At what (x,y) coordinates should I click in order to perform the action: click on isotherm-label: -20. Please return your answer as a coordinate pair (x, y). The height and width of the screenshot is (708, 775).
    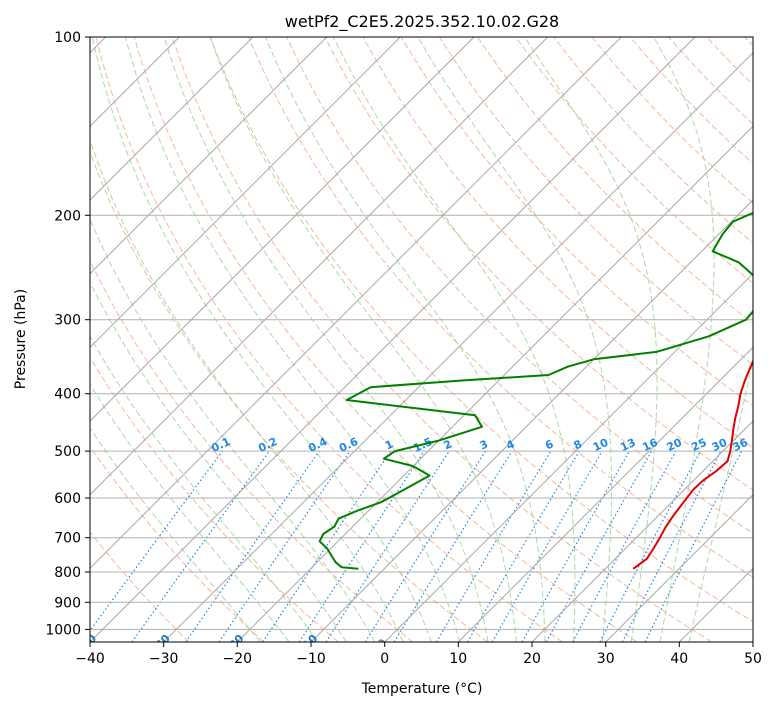
    Looking at the image, I should click on (234, 643).